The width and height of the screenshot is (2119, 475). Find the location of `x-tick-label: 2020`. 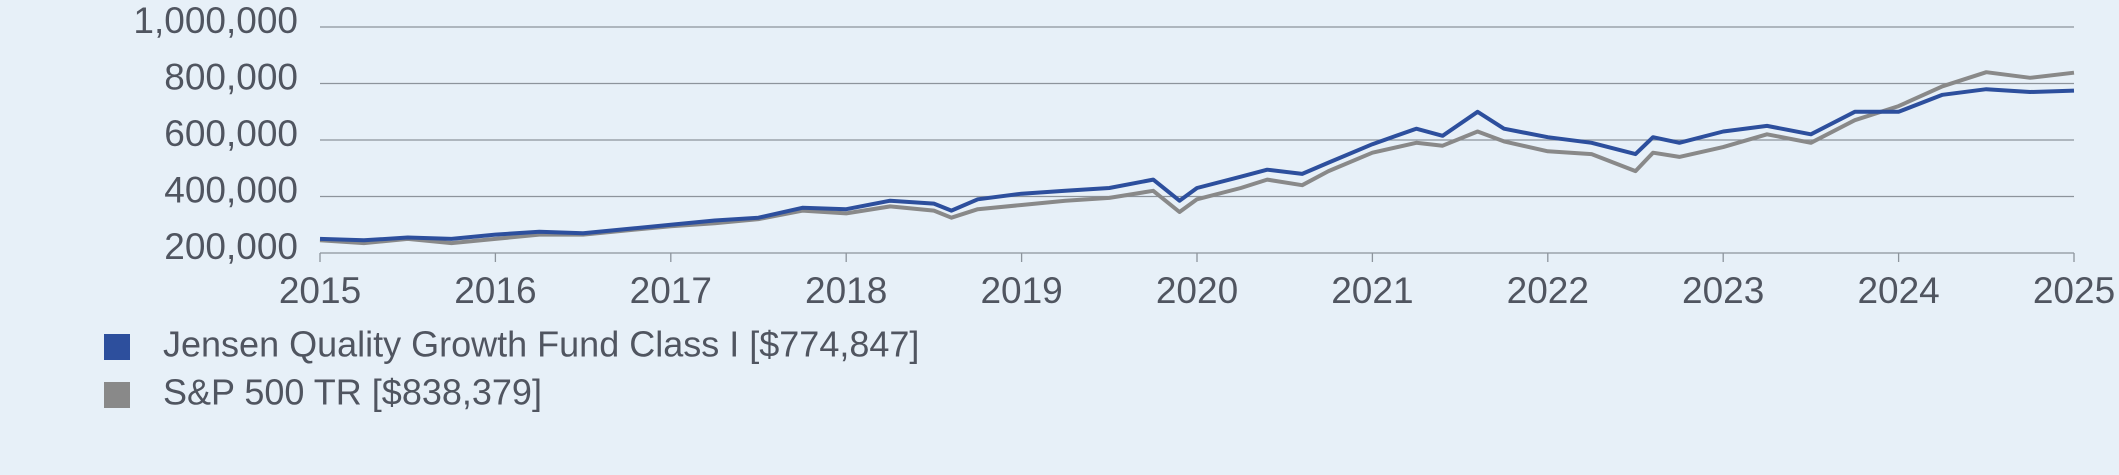

x-tick-label: 2020 is located at coordinates (1197, 290).